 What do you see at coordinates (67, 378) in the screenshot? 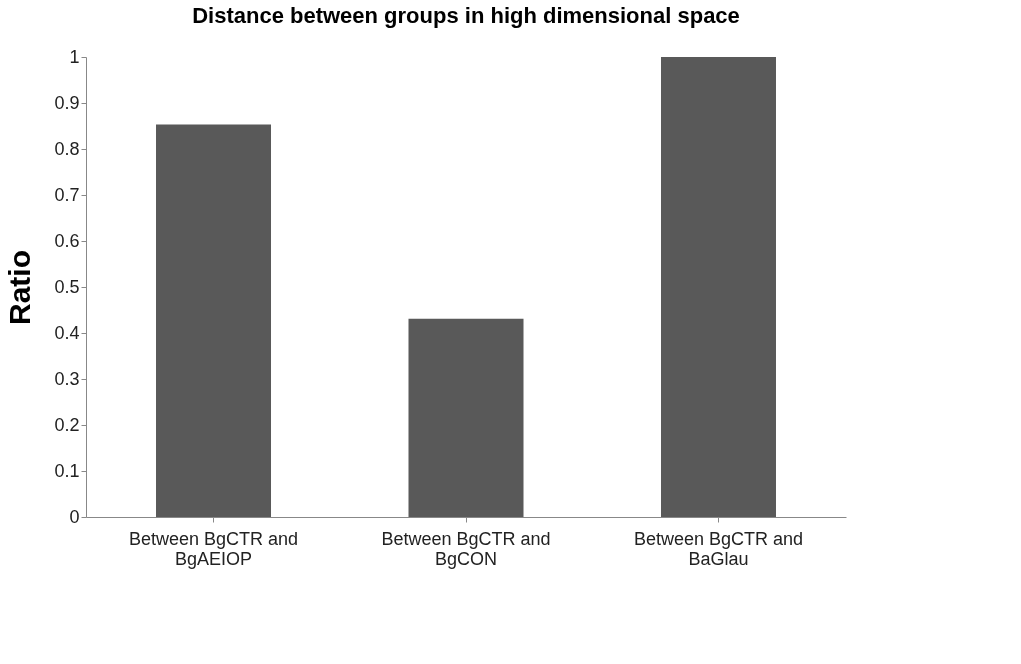
I see `y-tick-label: 0.3` at bounding box center [67, 378].